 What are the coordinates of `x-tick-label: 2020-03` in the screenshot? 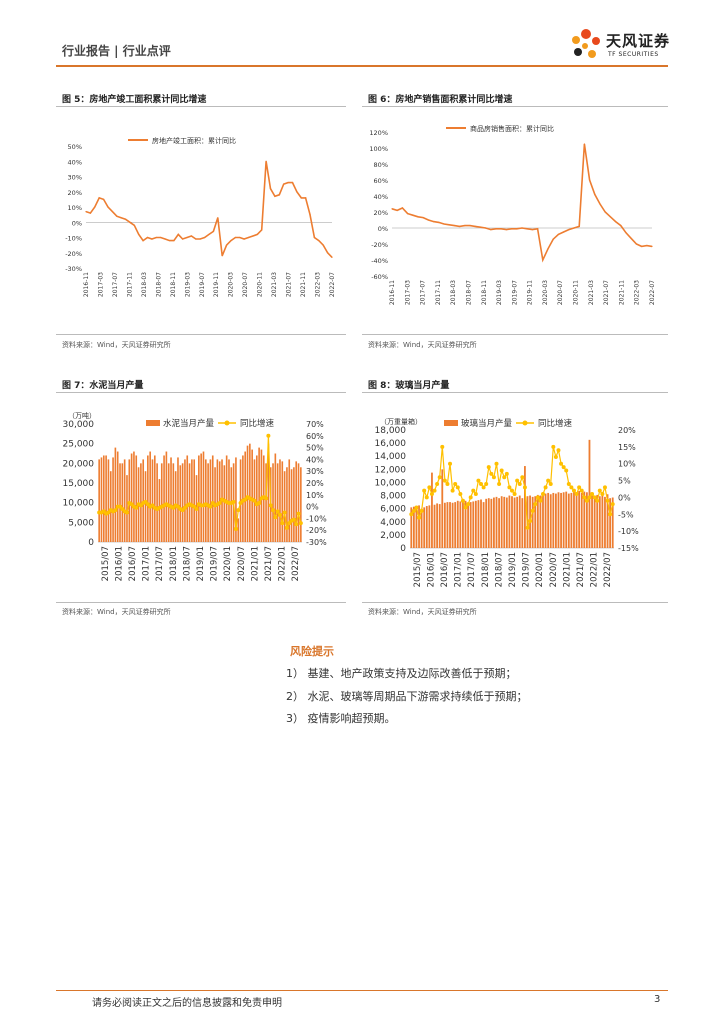 It's located at (231, 284).